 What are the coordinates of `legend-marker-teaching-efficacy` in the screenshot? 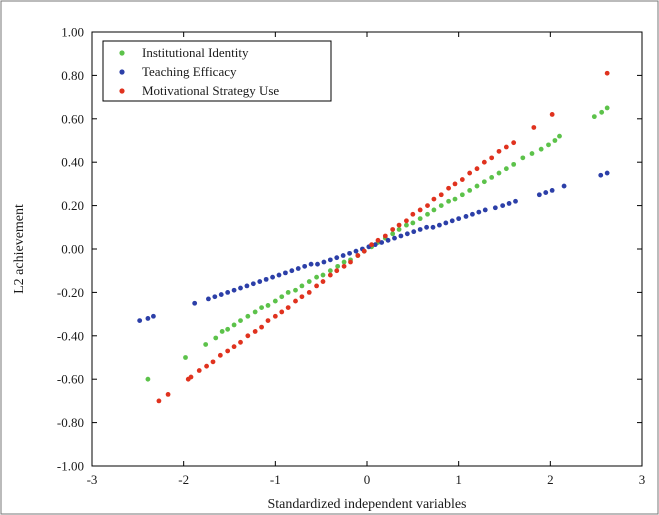 It's located at (122, 72).